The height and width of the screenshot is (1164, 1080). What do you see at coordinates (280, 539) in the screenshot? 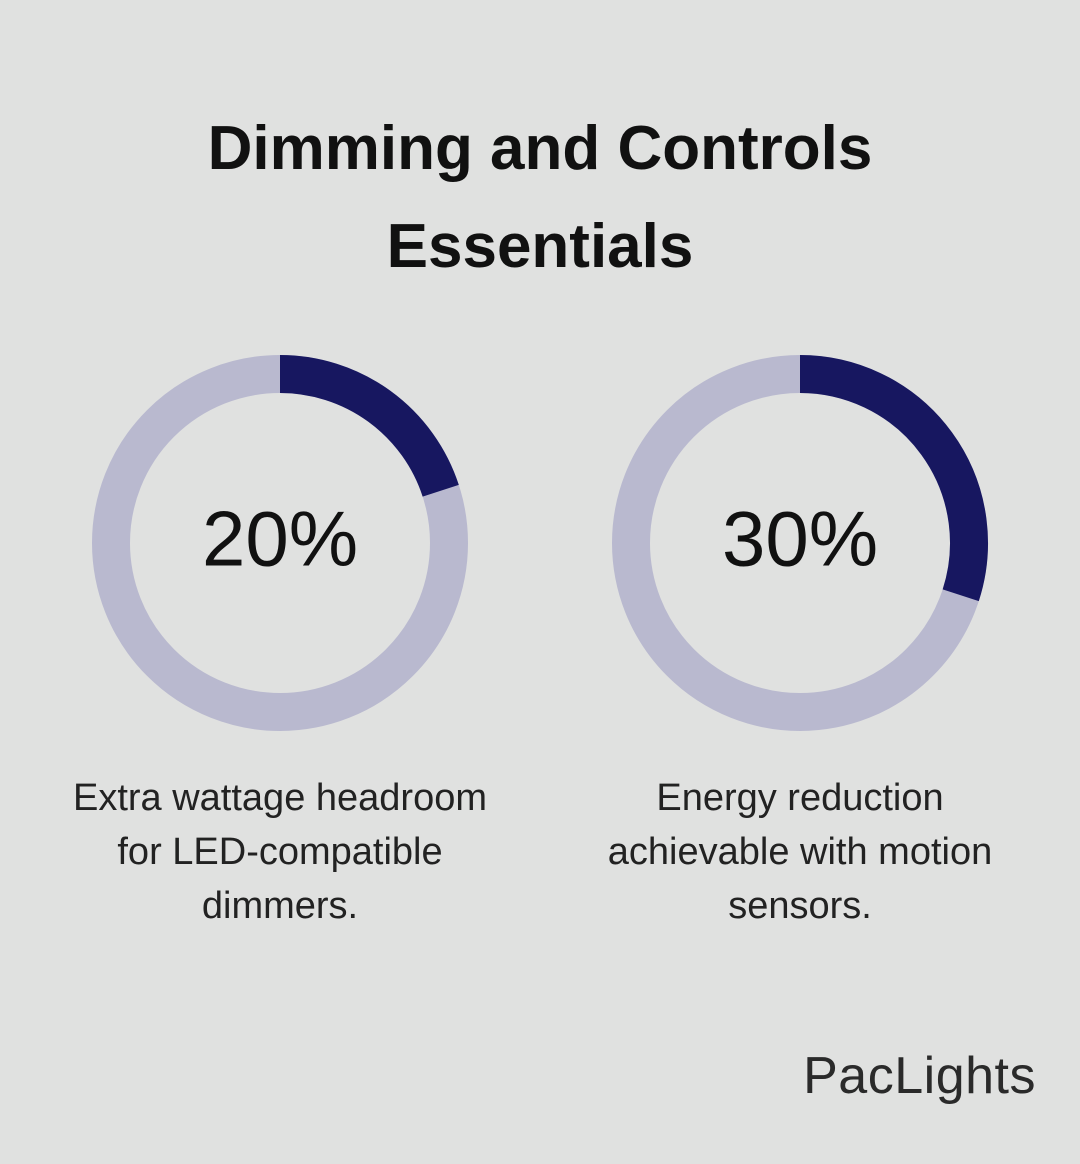
I see `value-label: 20%` at bounding box center [280, 539].